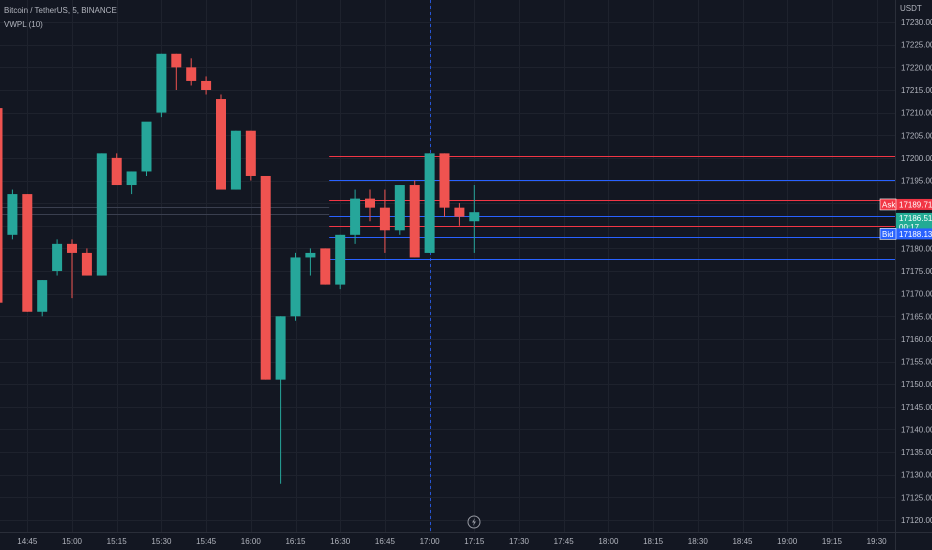 The width and height of the screenshot is (932, 550). Describe the element at coordinates (916, 362) in the screenshot. I see `y-tick-label: 17155.00` at that location.